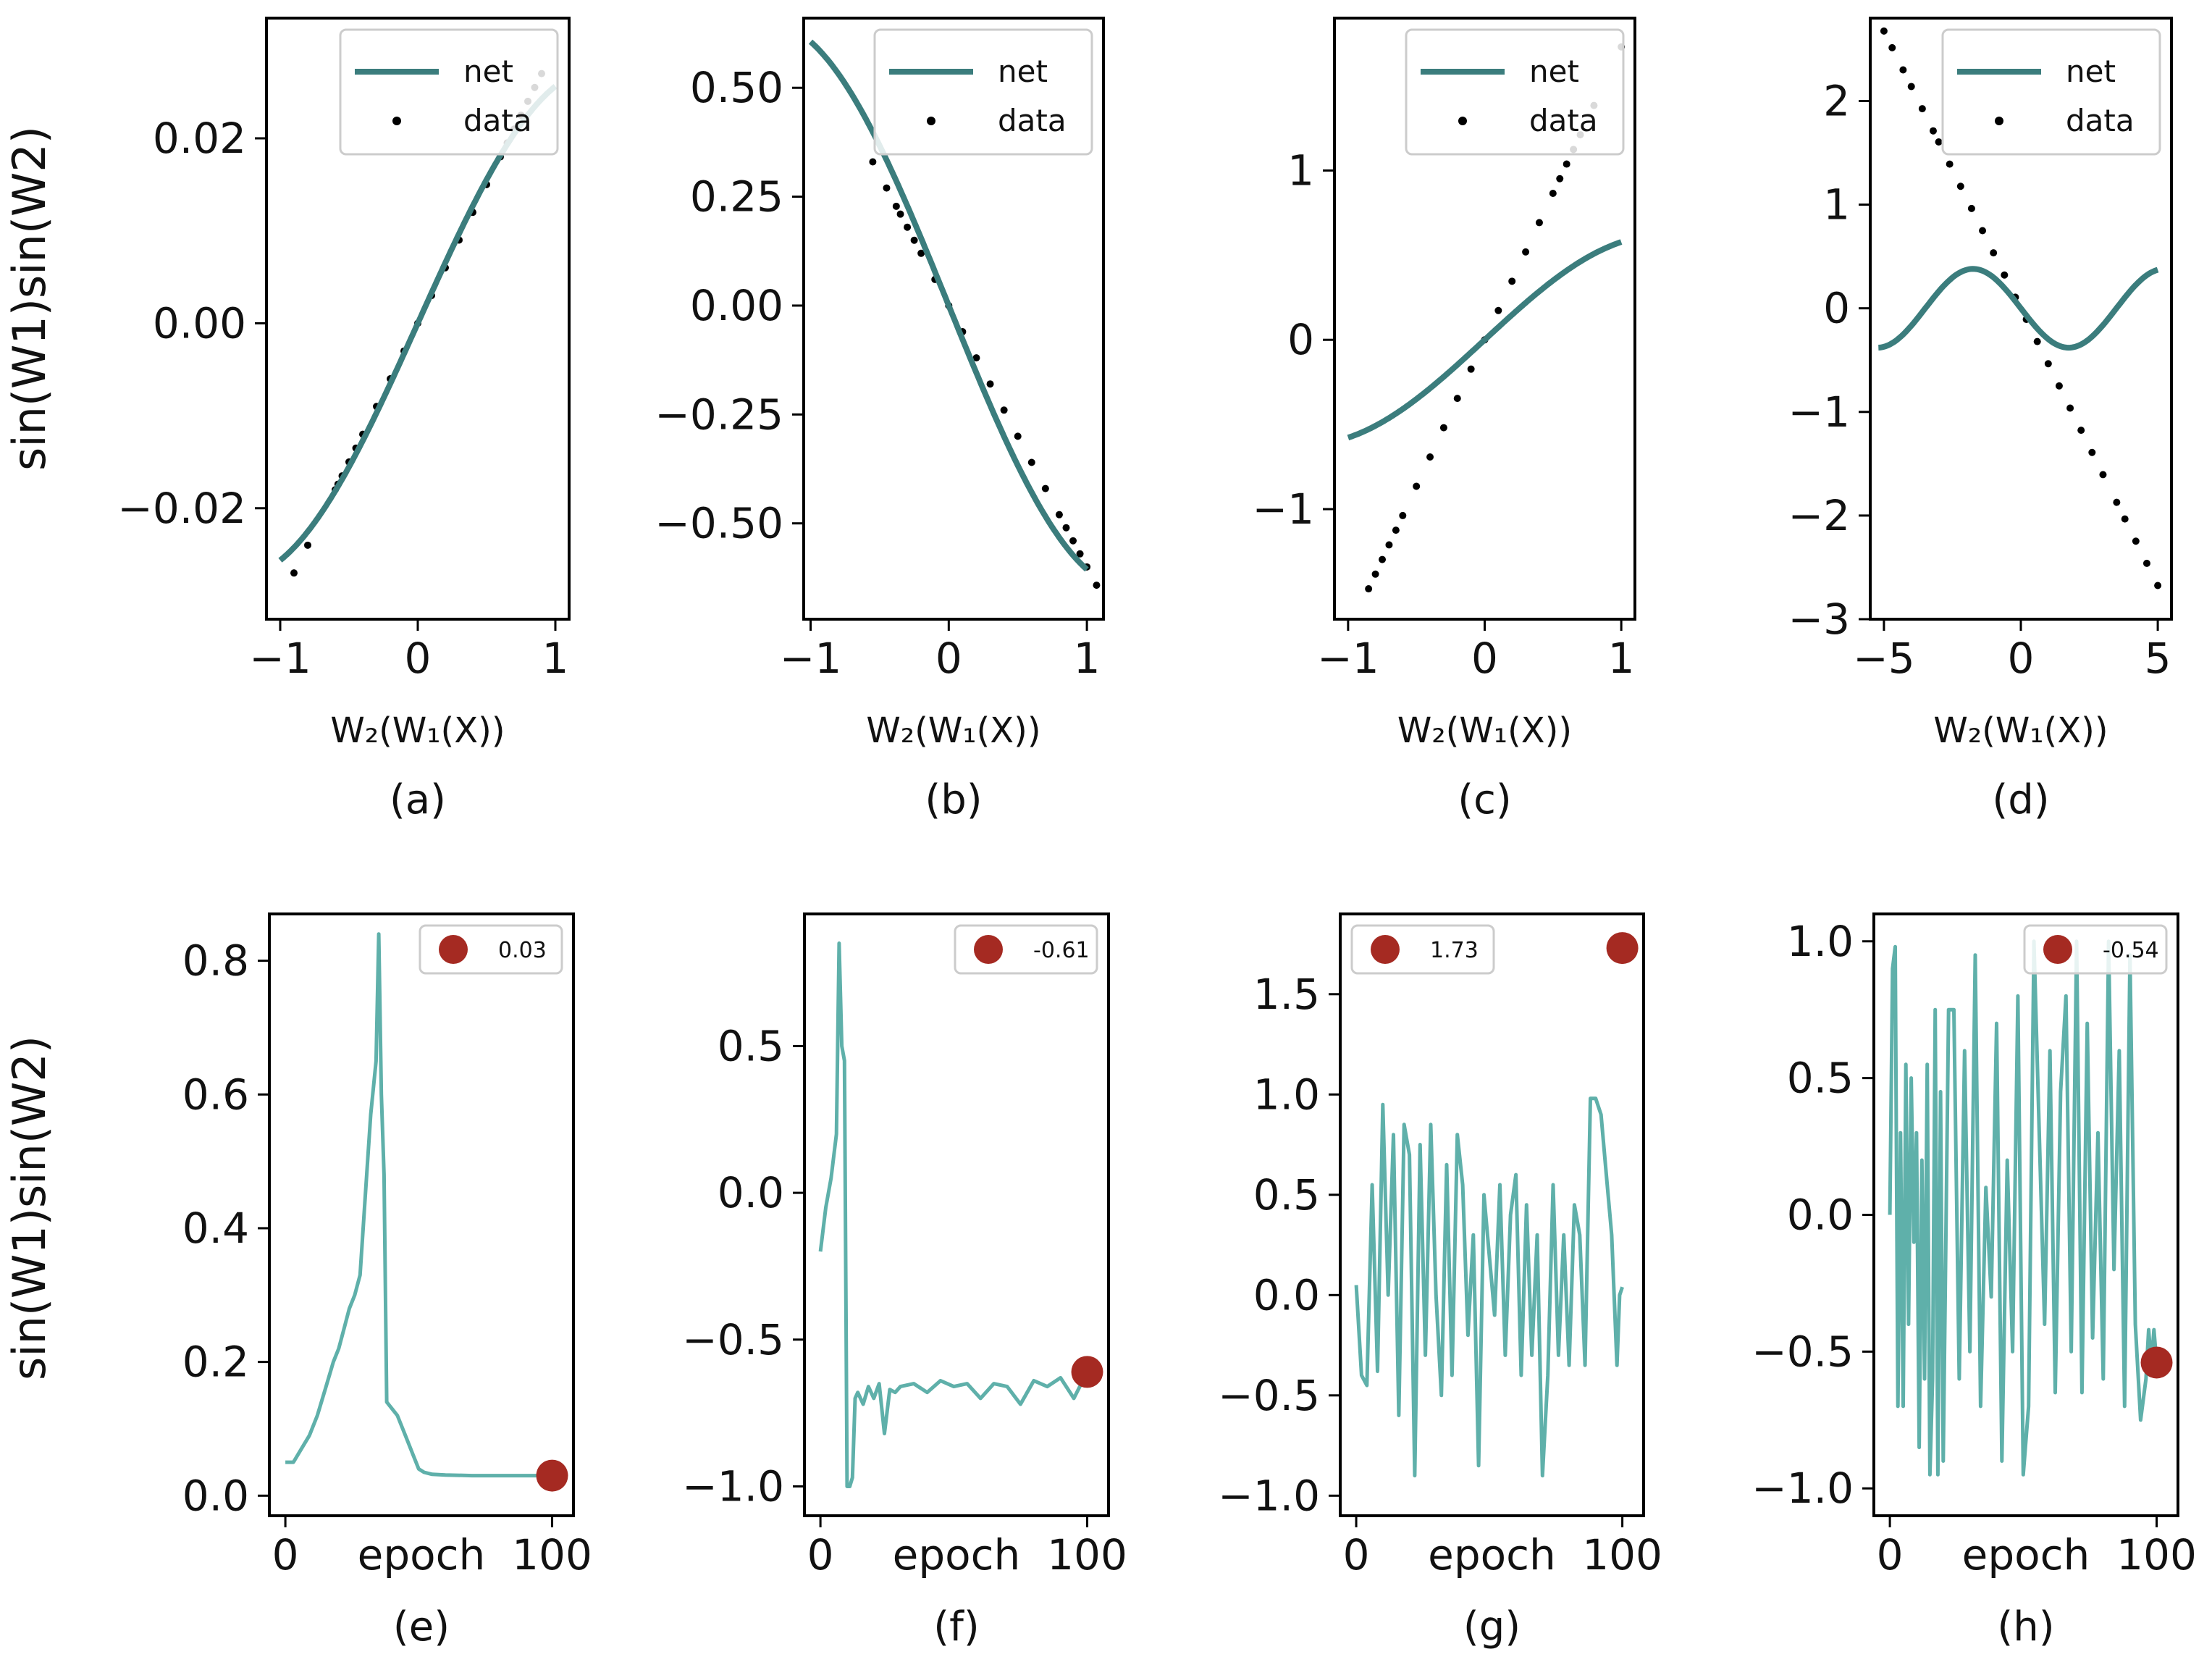  Describe the element at coordinates (344, 420) in the screenshot. I see `panel-a: −1 0 1 −0.02 0.00 0.02 net data W₂(W₁(X)) (a)` at that location.